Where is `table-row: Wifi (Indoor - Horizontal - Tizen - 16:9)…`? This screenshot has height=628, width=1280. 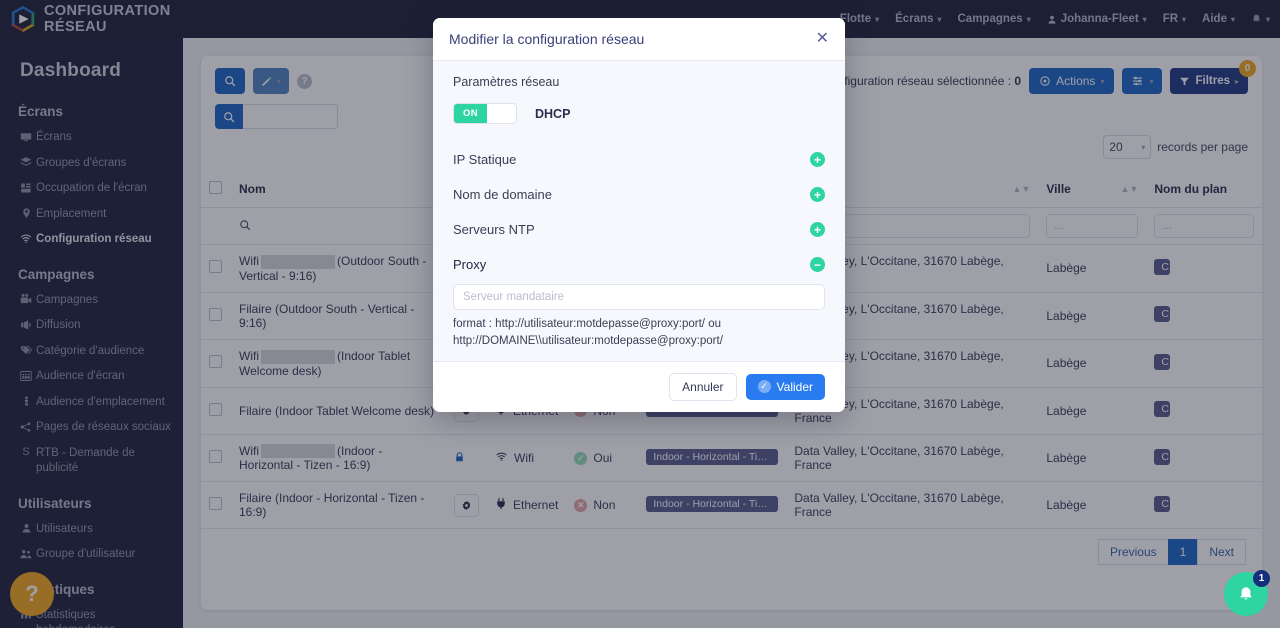 table-row: Wifi (Indoor - Horizontal - Tizen - 16:9)… is located at coordinates (731, 458).